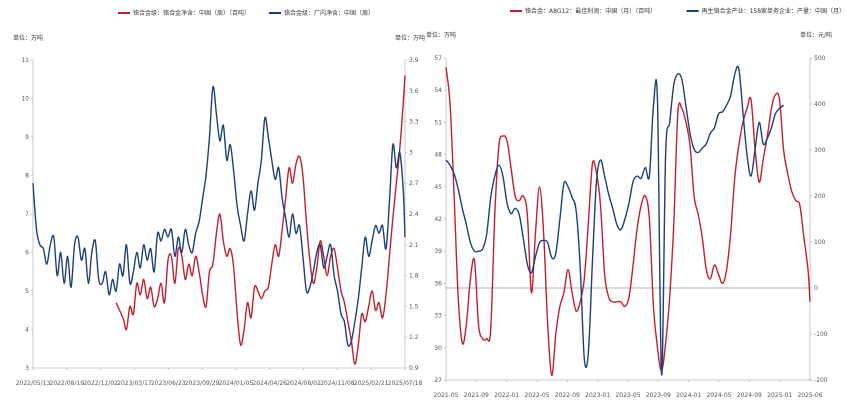  Describe the element at coordinates (749, 395) in the screenshot. I see `x-tick-label: 2024-09` at that location.